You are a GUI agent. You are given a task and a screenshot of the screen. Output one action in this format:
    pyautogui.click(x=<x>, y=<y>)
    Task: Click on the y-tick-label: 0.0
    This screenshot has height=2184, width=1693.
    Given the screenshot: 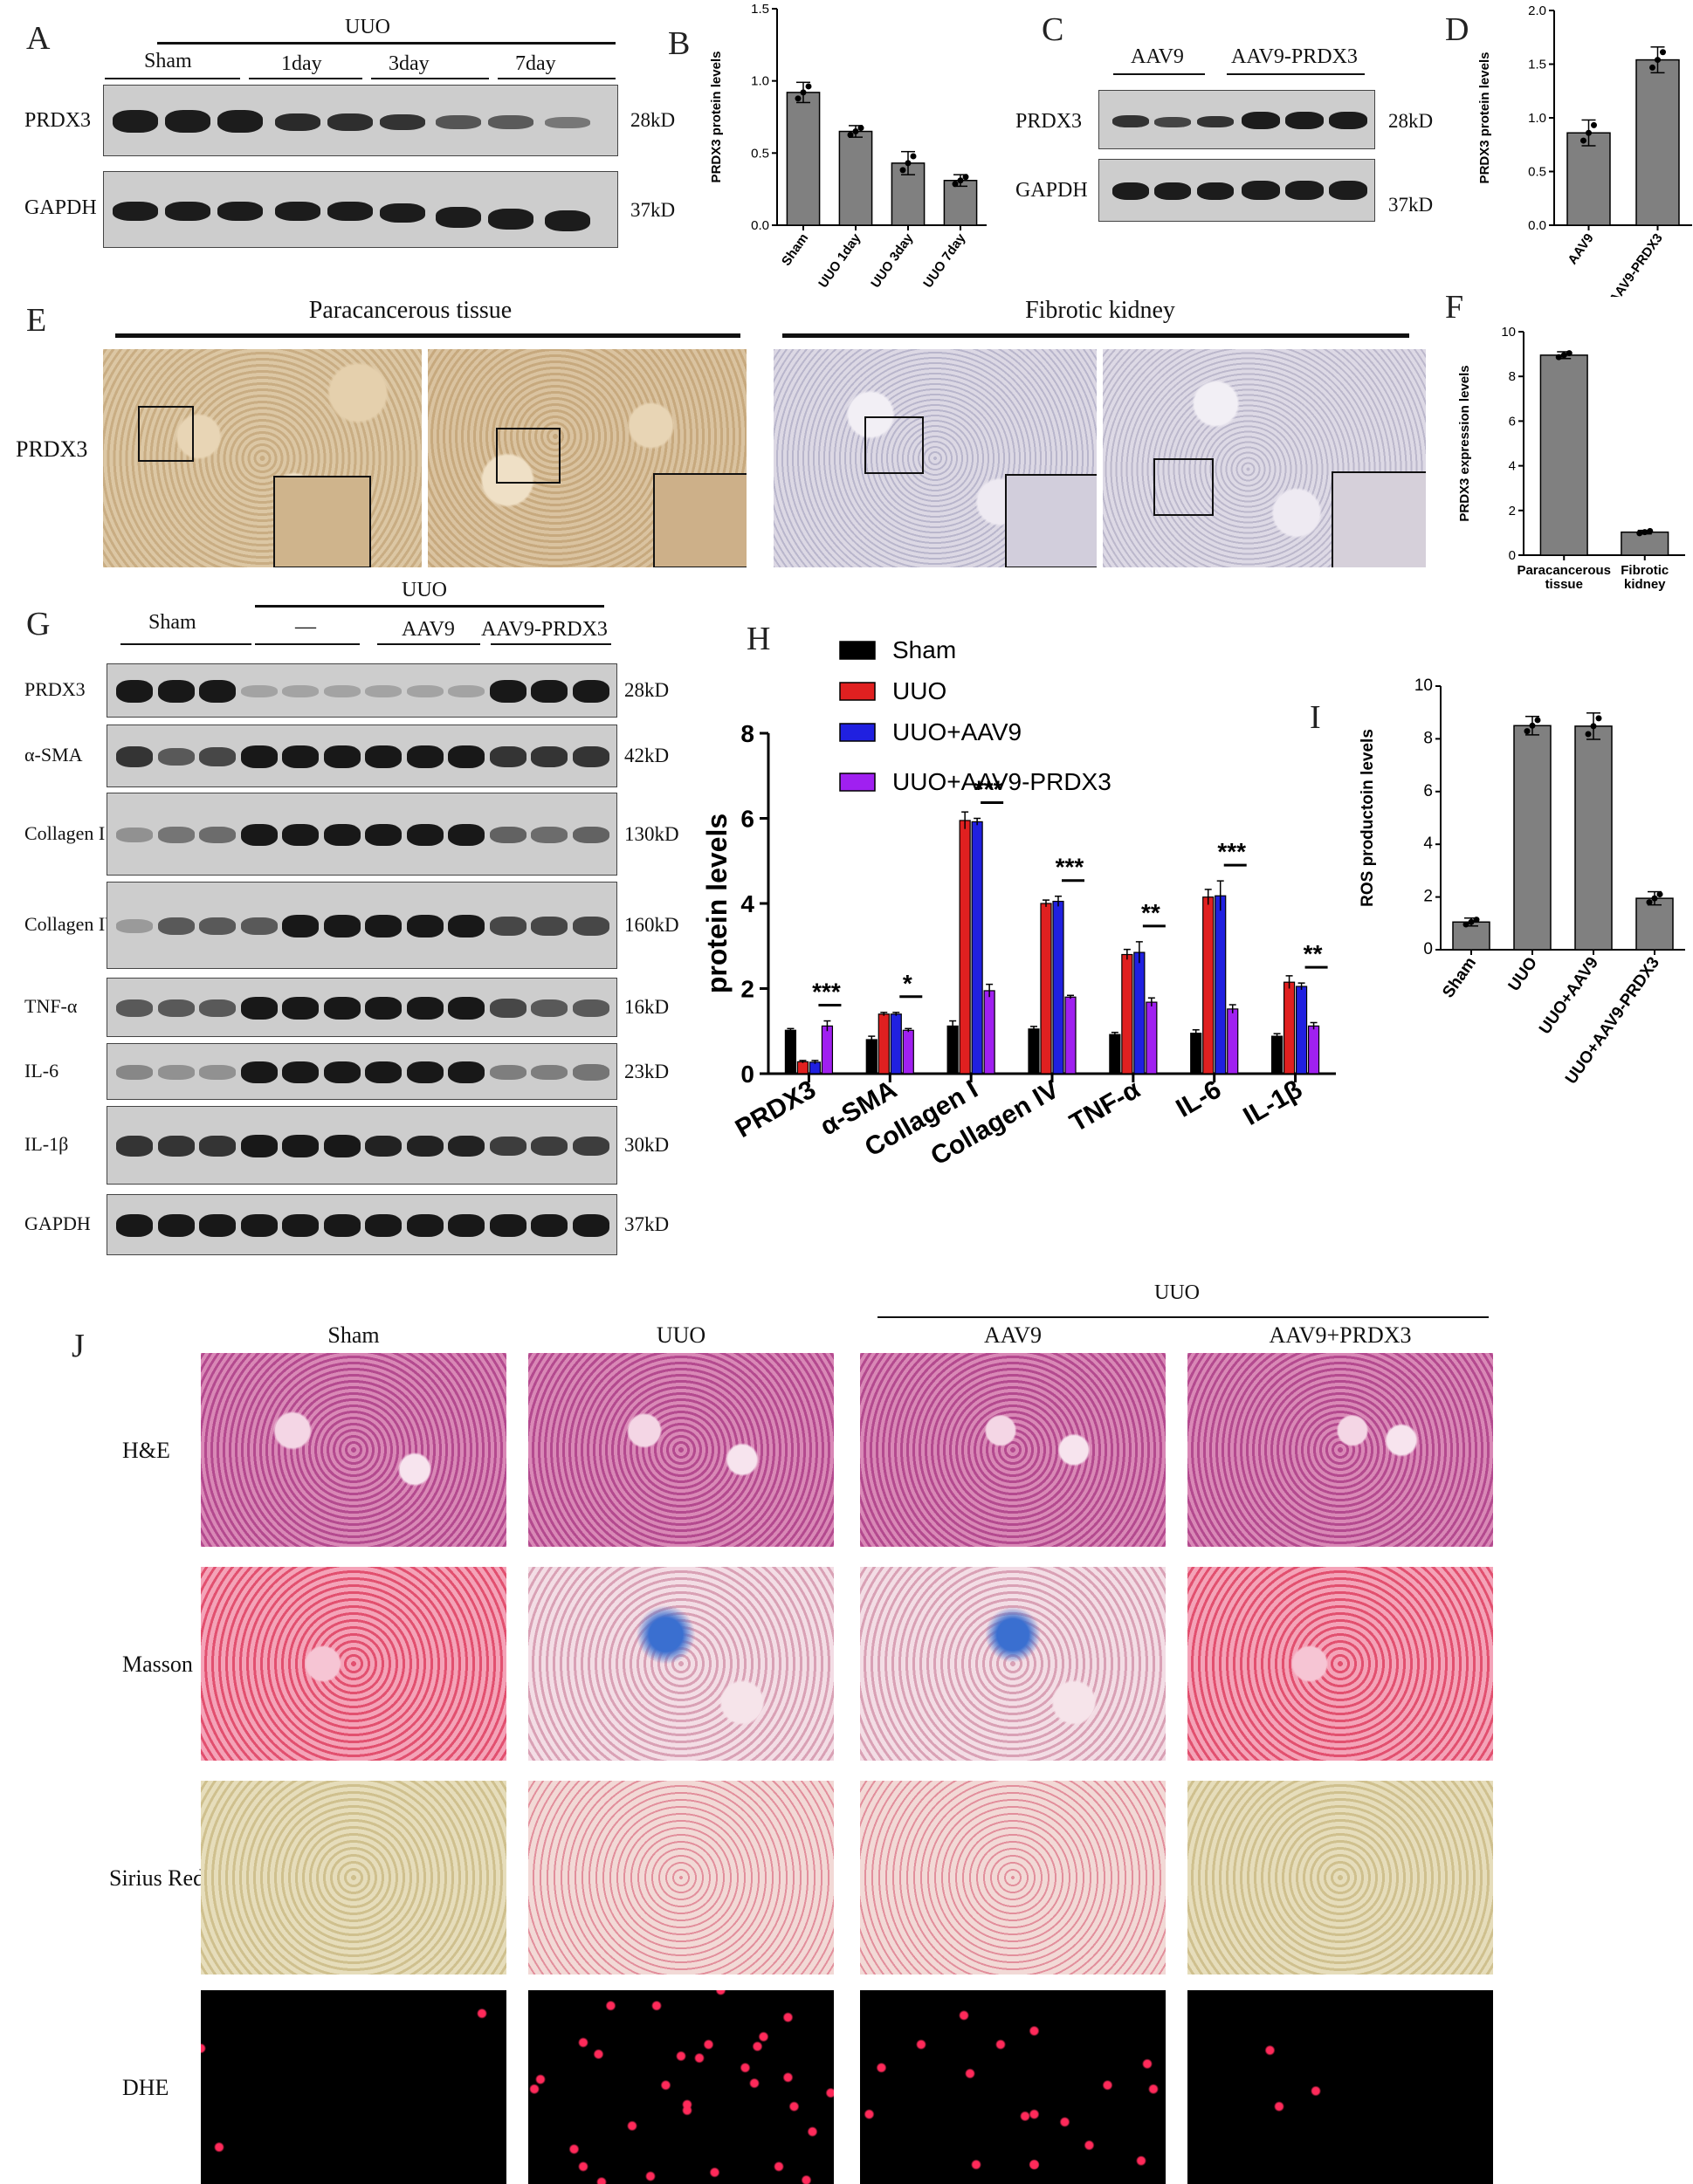 What is the action you would take?
    pyautogui.click(x=1537, y=225)
    